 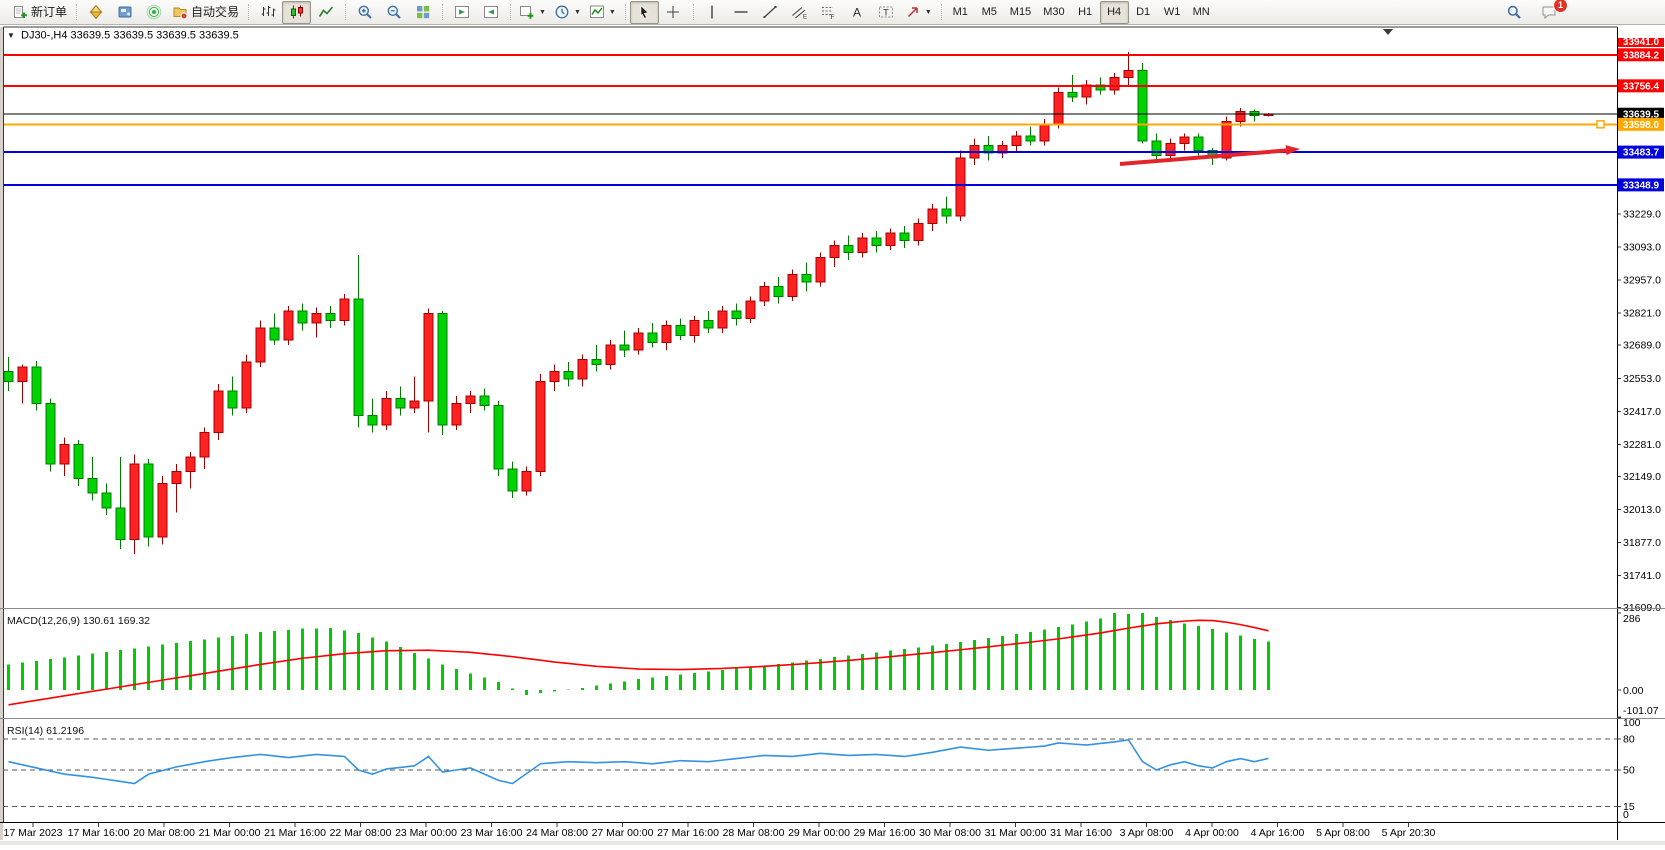 I want to click on arrow-objects-button: ▼, so click(x=918, y=12).